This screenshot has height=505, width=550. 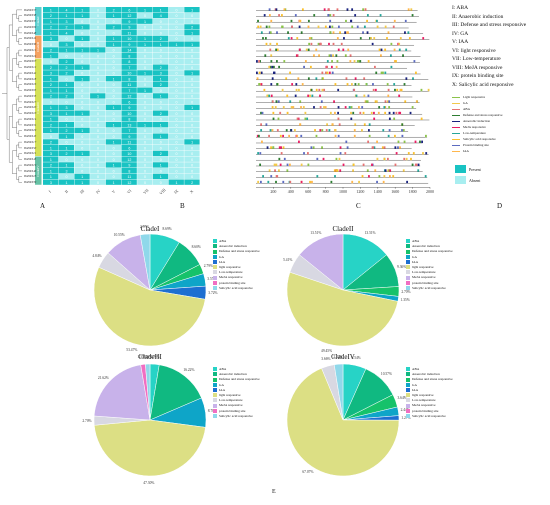 I want to click on pie-data-label: 2.44%, so click(x=405, y=410).